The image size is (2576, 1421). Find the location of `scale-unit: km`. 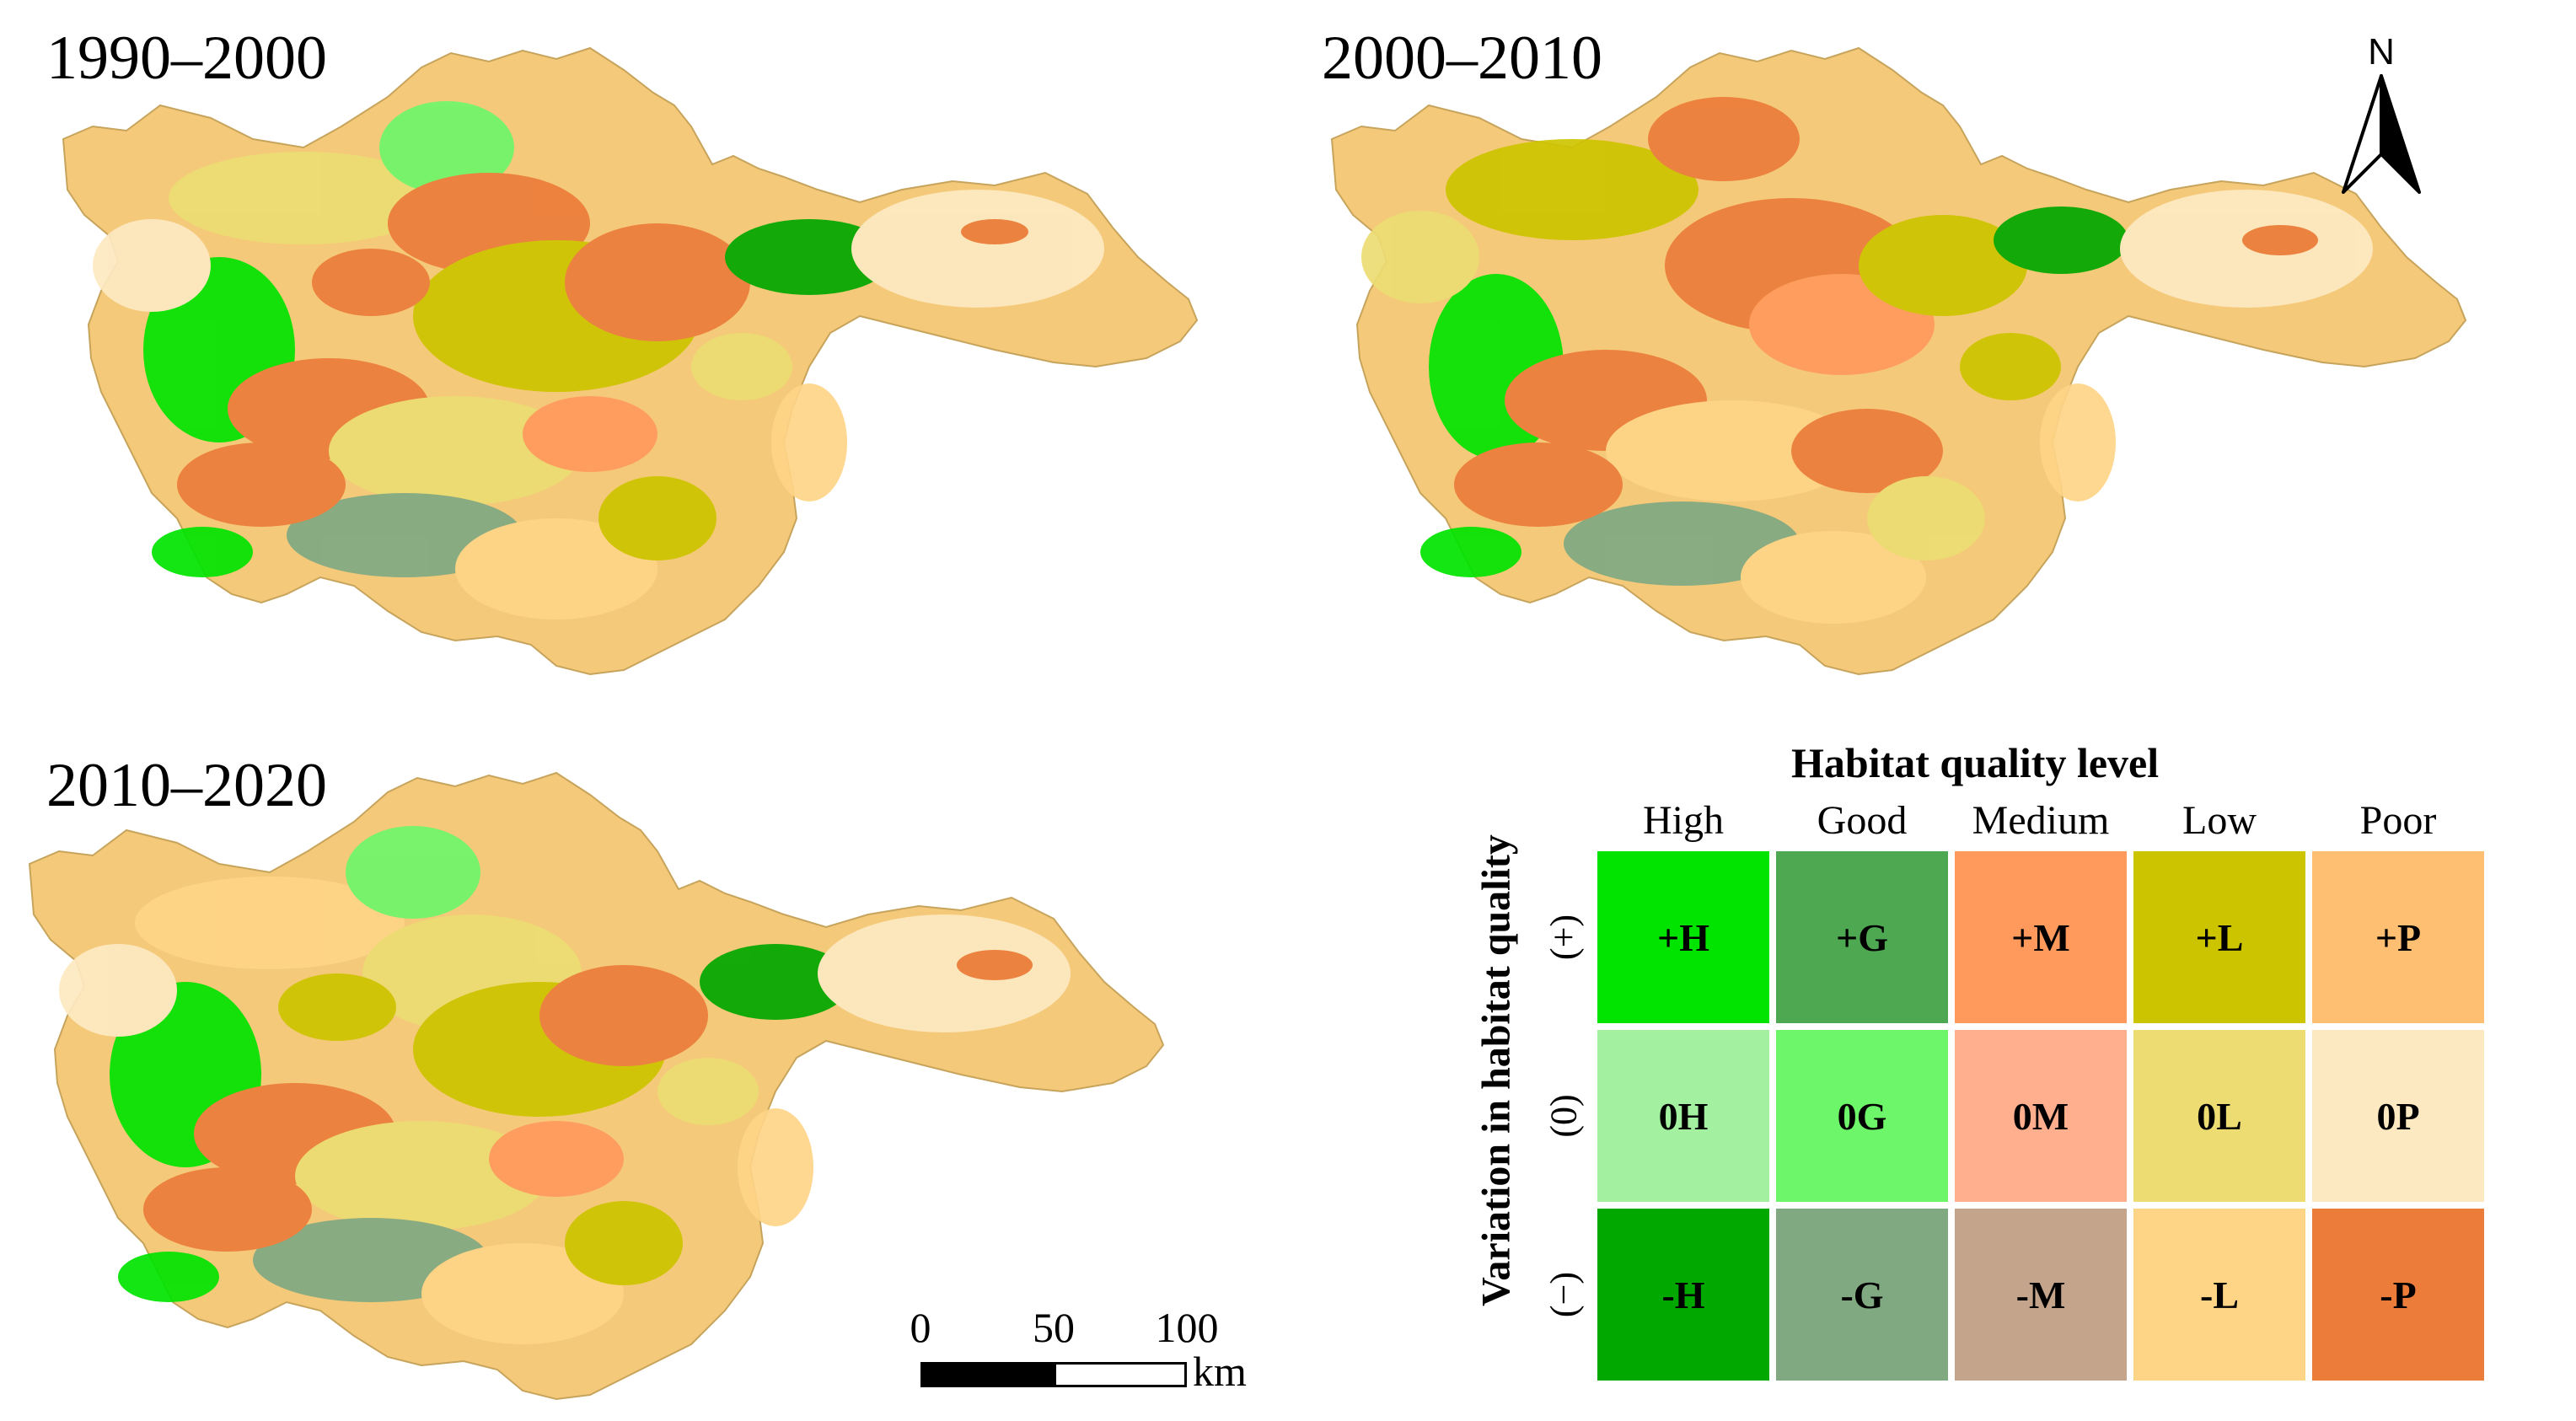

scale-unit: km is located at coordinates (1220, 1371).